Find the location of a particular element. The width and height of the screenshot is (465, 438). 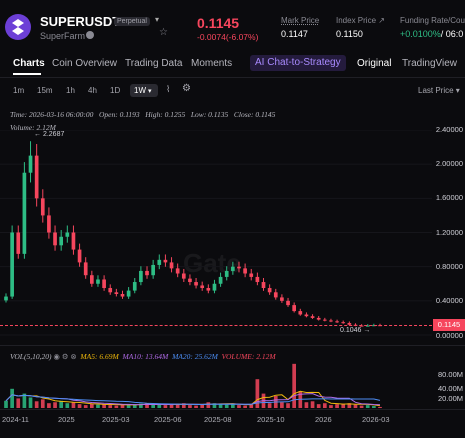

tabs-divider is located at coordinates (232, 77).